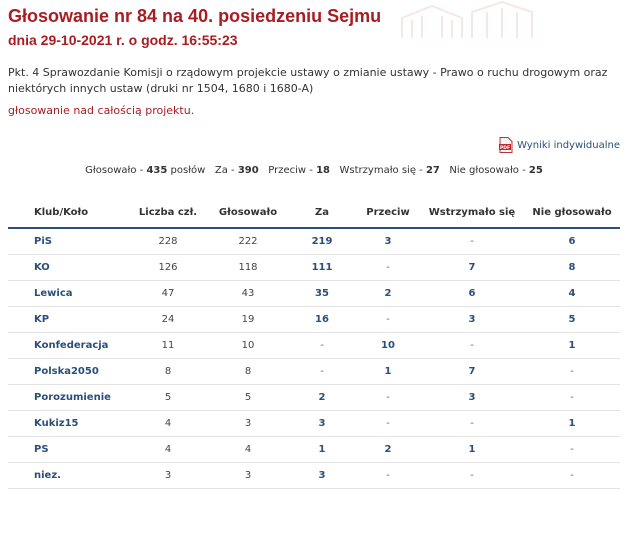 Image resolution: width=640 pixels, height=538 pixels. I want to click on table-row: PiS 228 222 219 3-6, so click(314, 241).